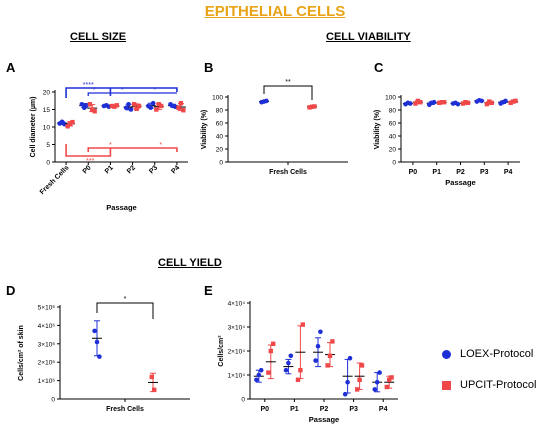  Describe the element at coordinates (446, 354) in the screenshot. I see `legend-circle-icon` at that location.